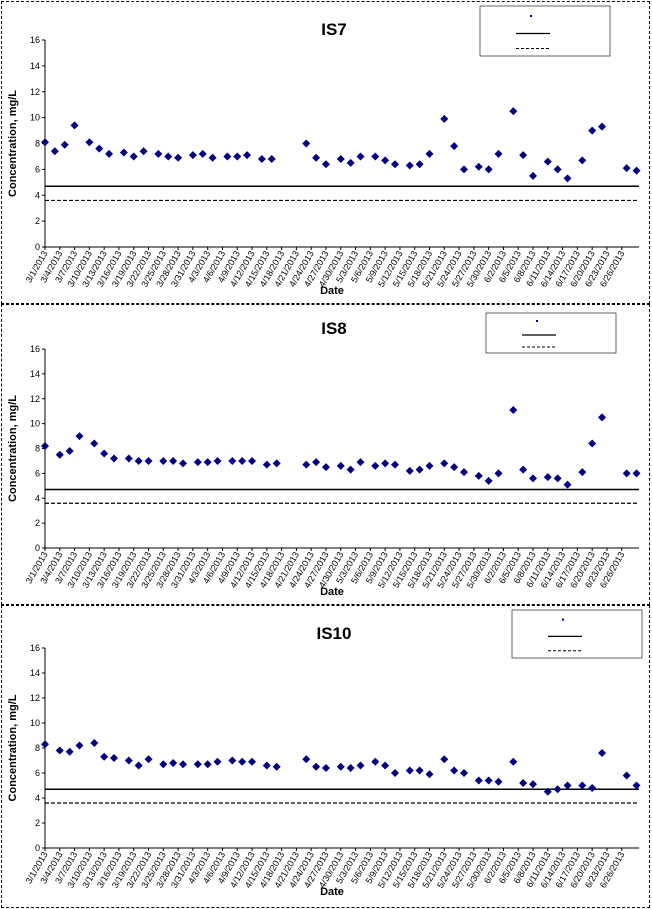 This screenshot has width=652, height=909. What do you see at coordinates (37, 823) in the screenshot?
I see `y-tick-label: 2` at bounding box center [37, 823].